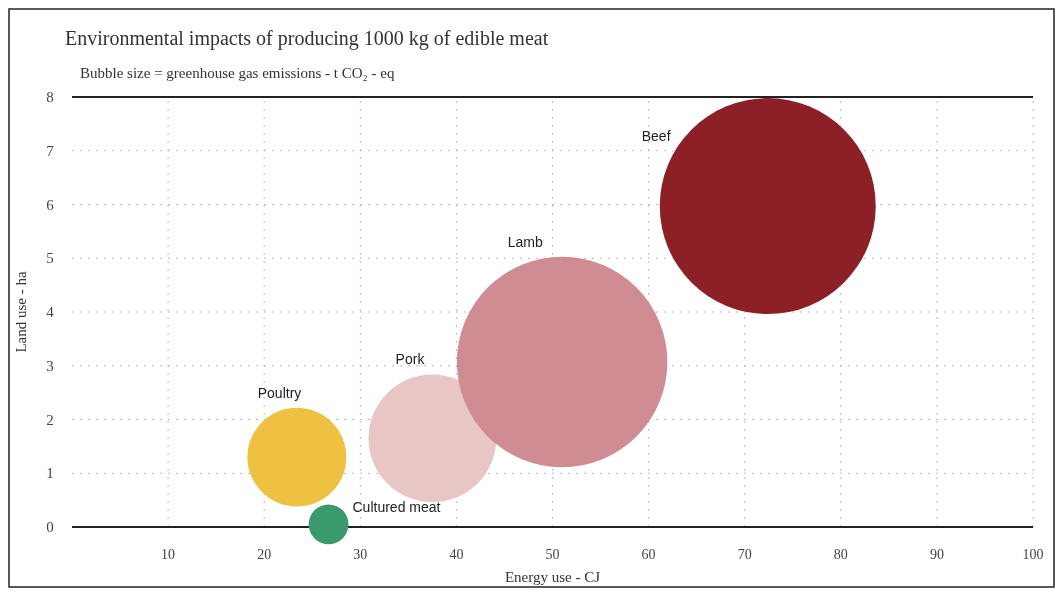 Image resolution: width=1063 pixels, height=596 pixels. Describe the element at coordinates (552, 554) in the screenshot. I see `x-tick-label: 50` at that location.